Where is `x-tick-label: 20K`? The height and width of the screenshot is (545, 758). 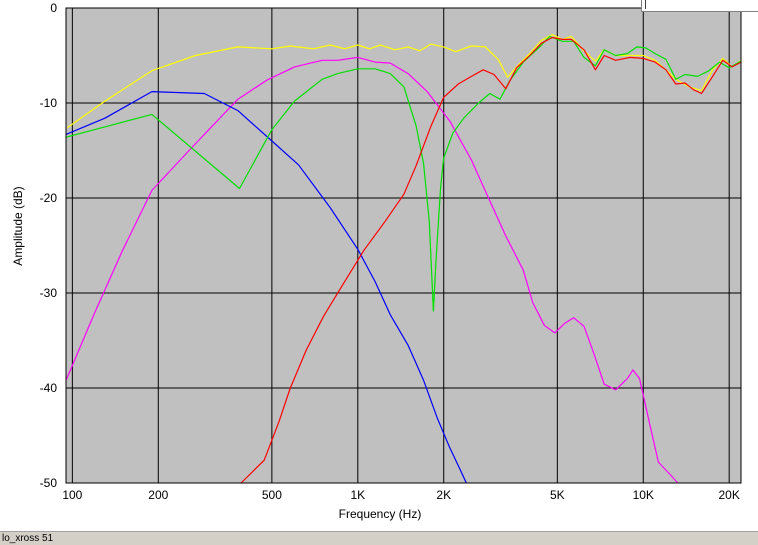 x-tick-label: 20K is located at coordinates (729, 495).